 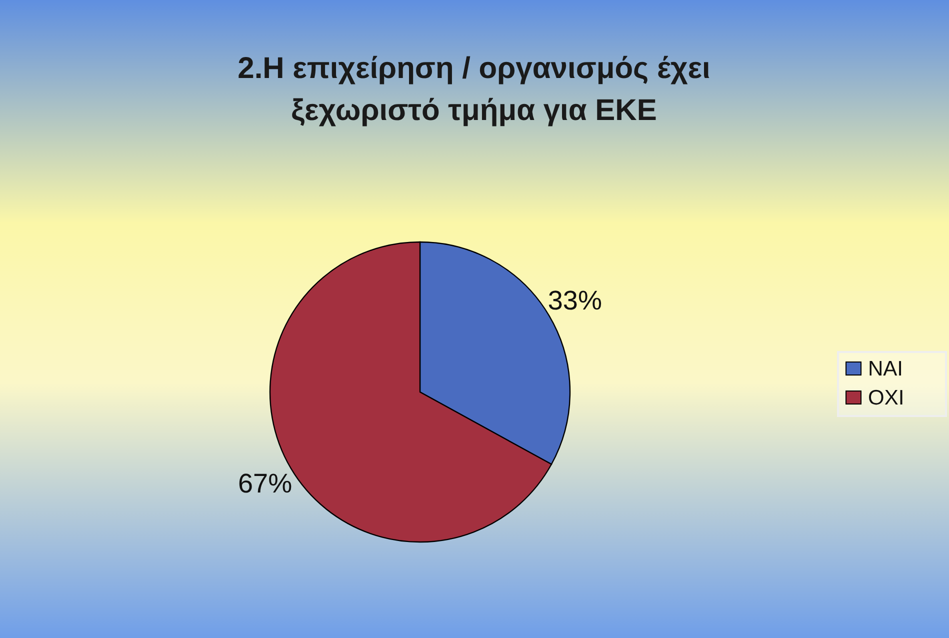 I want to click on legend-label: ΟΧΙ, so click(x=886, y=398).